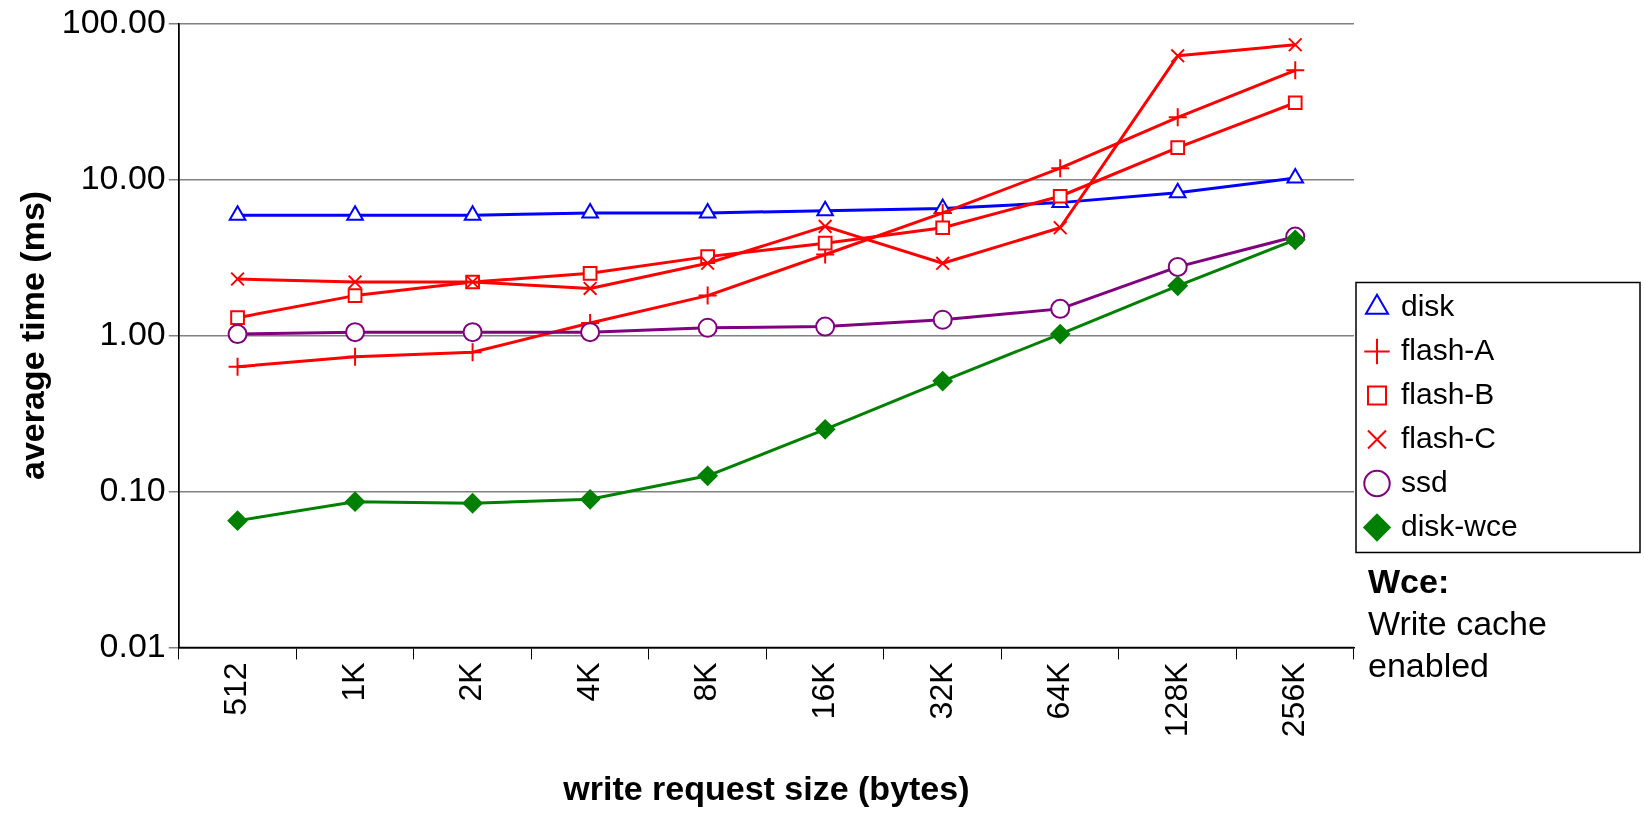 The height and width of the screenshot is (825, 1644). I want to click on text: Wce:, so click(1409, 581).